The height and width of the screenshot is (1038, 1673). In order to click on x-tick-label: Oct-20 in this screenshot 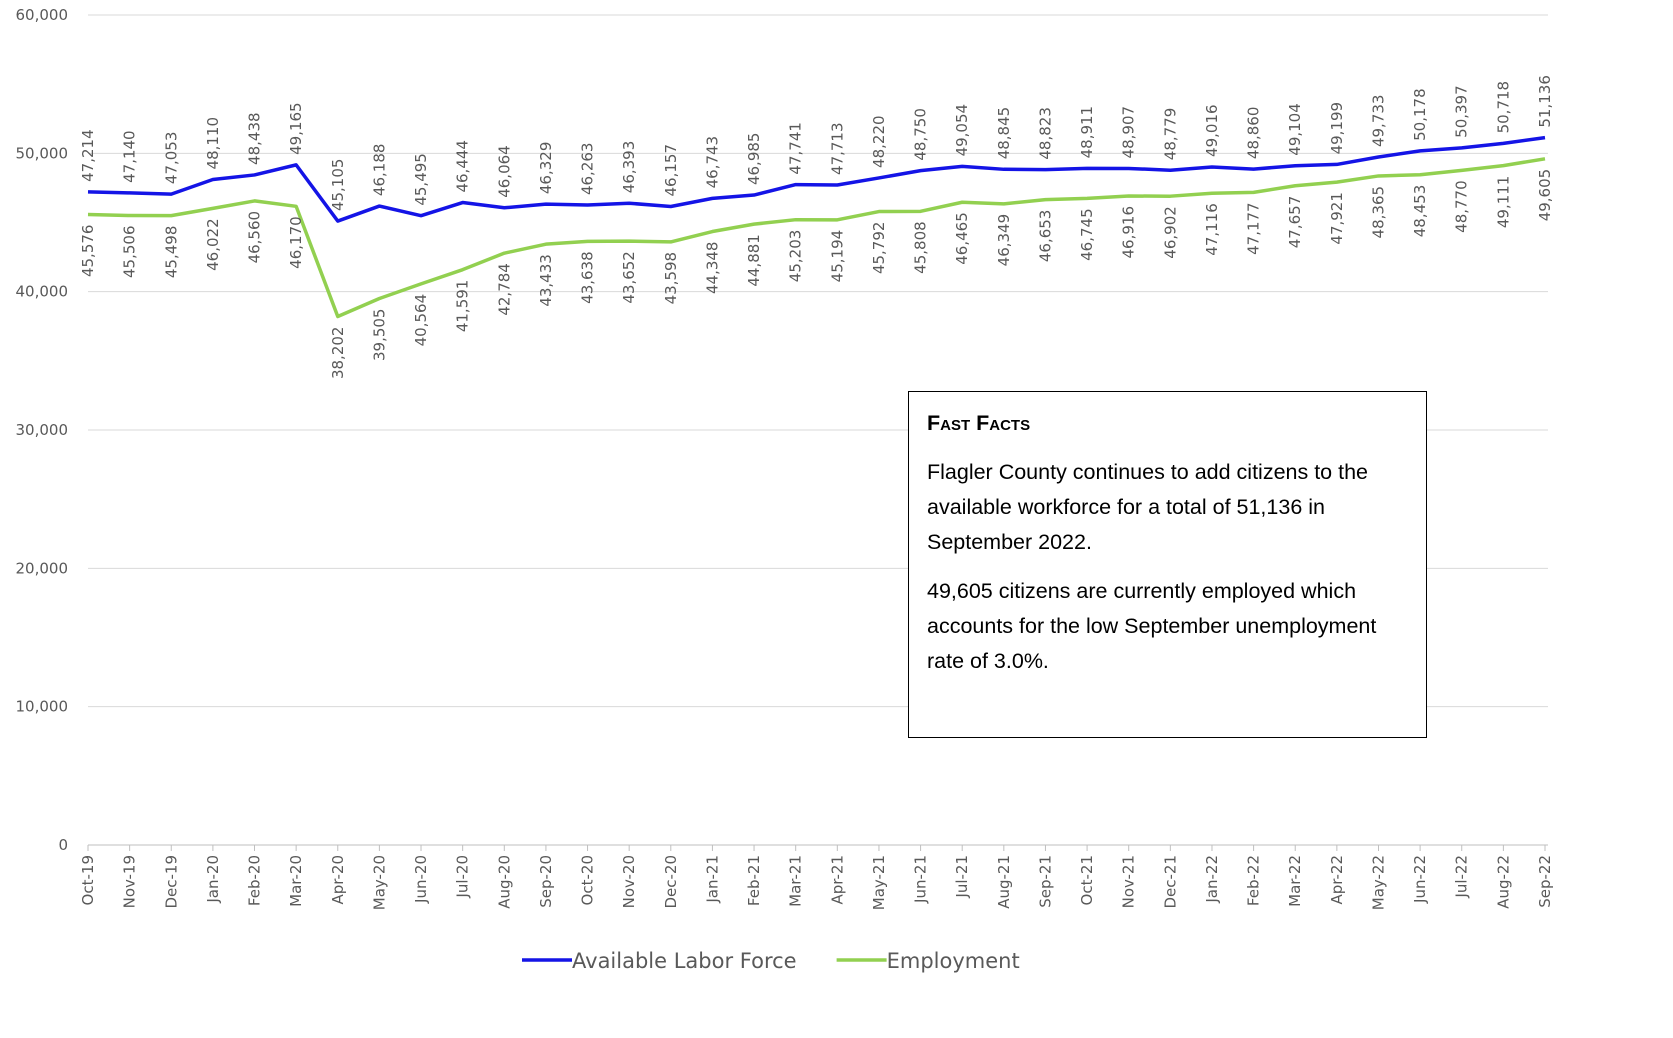, I will do `click(588, 880)`.